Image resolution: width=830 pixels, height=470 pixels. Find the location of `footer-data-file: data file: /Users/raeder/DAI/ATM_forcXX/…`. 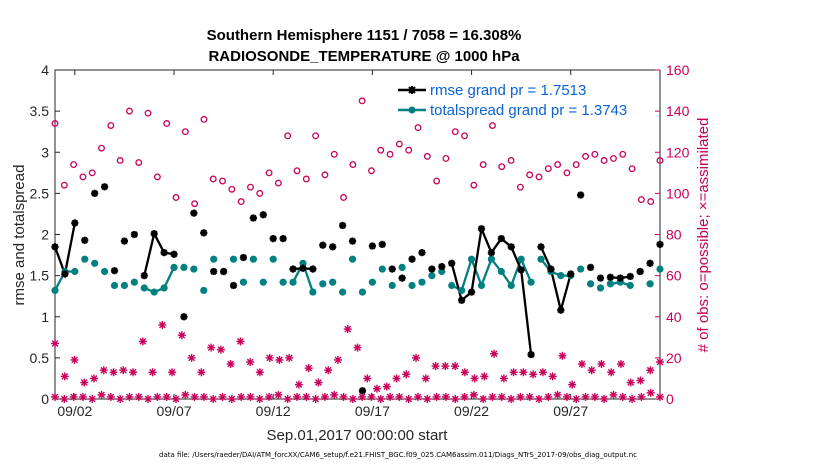

footer-data-file: data file: /Users/raeder/DAI/ATM_forcXX/… is located at coordinates (398, 455).